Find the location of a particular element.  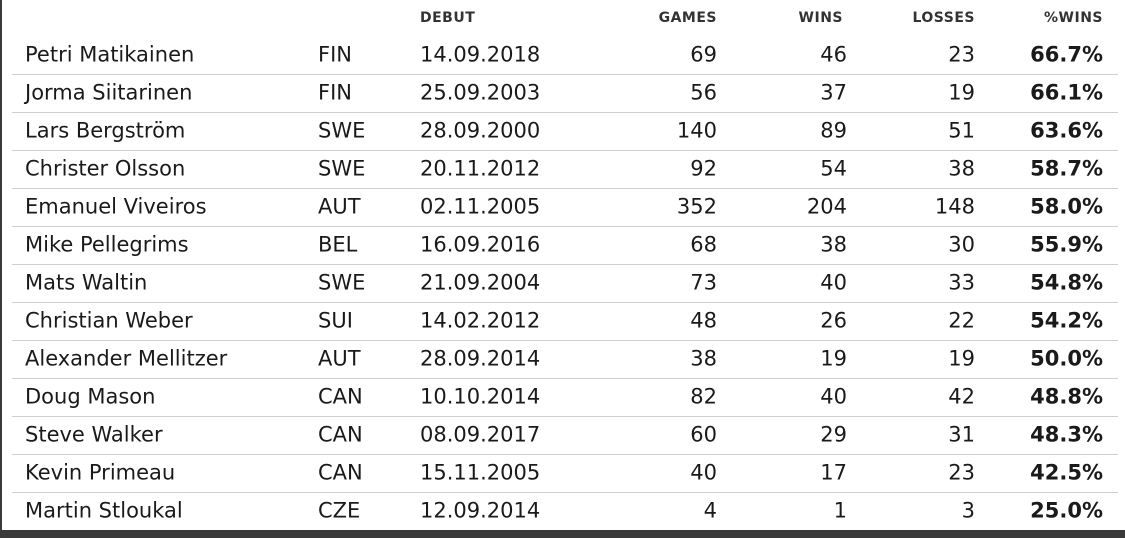

table-cell: 08.09.2017 is located at coordinates (480, 434).